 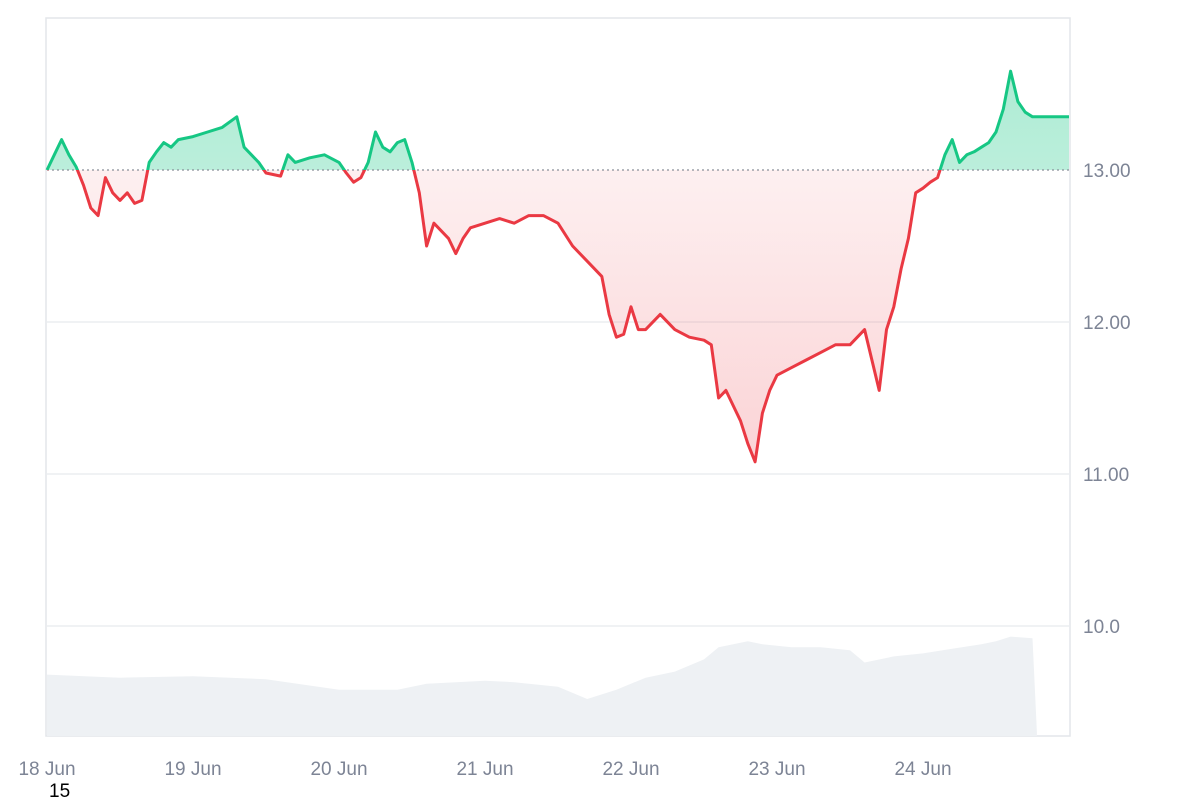 I want to click on x-tick-label: 21 Jun, so click(x=484, y=769).